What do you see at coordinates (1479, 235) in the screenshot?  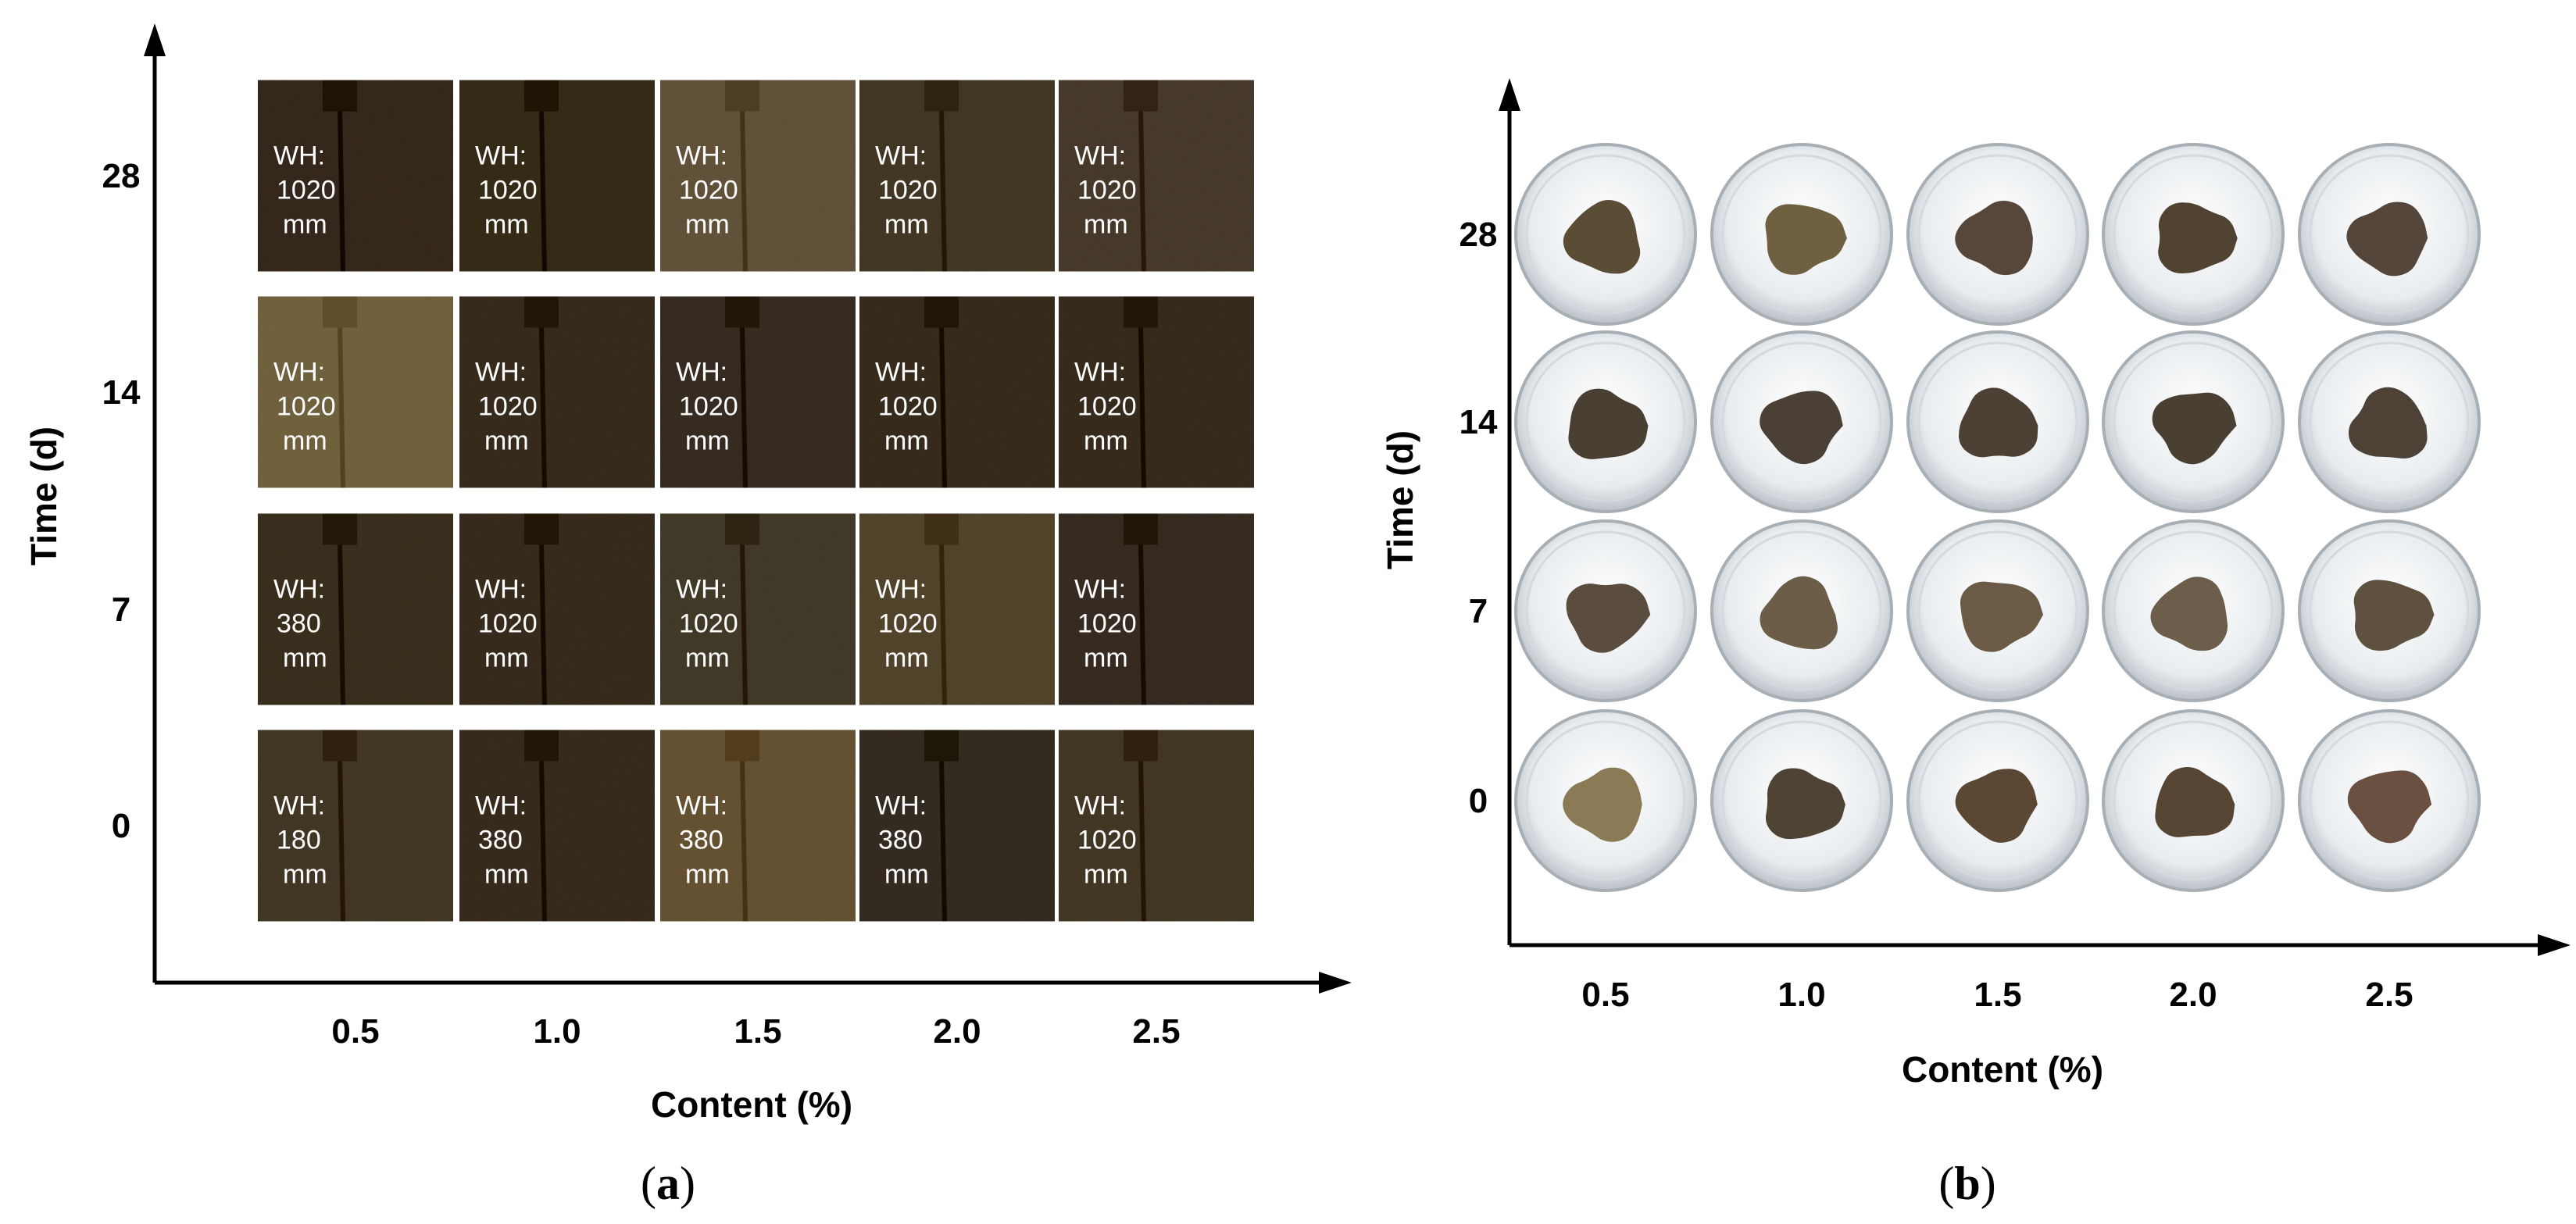 I see `y-tick-label: 28` at bounding box center [1479, 235].